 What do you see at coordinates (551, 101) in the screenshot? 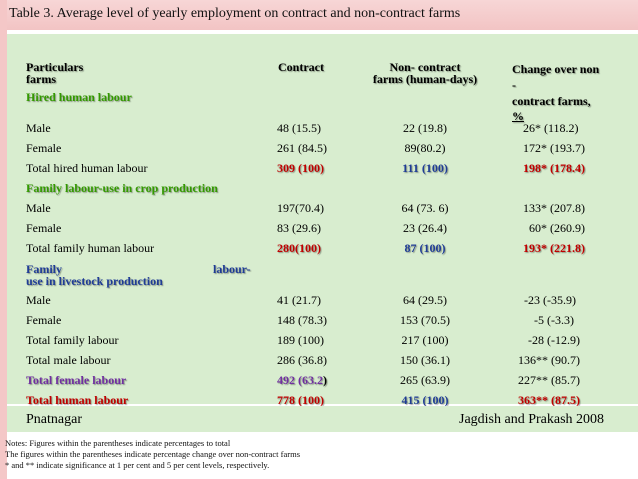
I see `header-change-line3: contract farms,` at bounding box center [551, 101].